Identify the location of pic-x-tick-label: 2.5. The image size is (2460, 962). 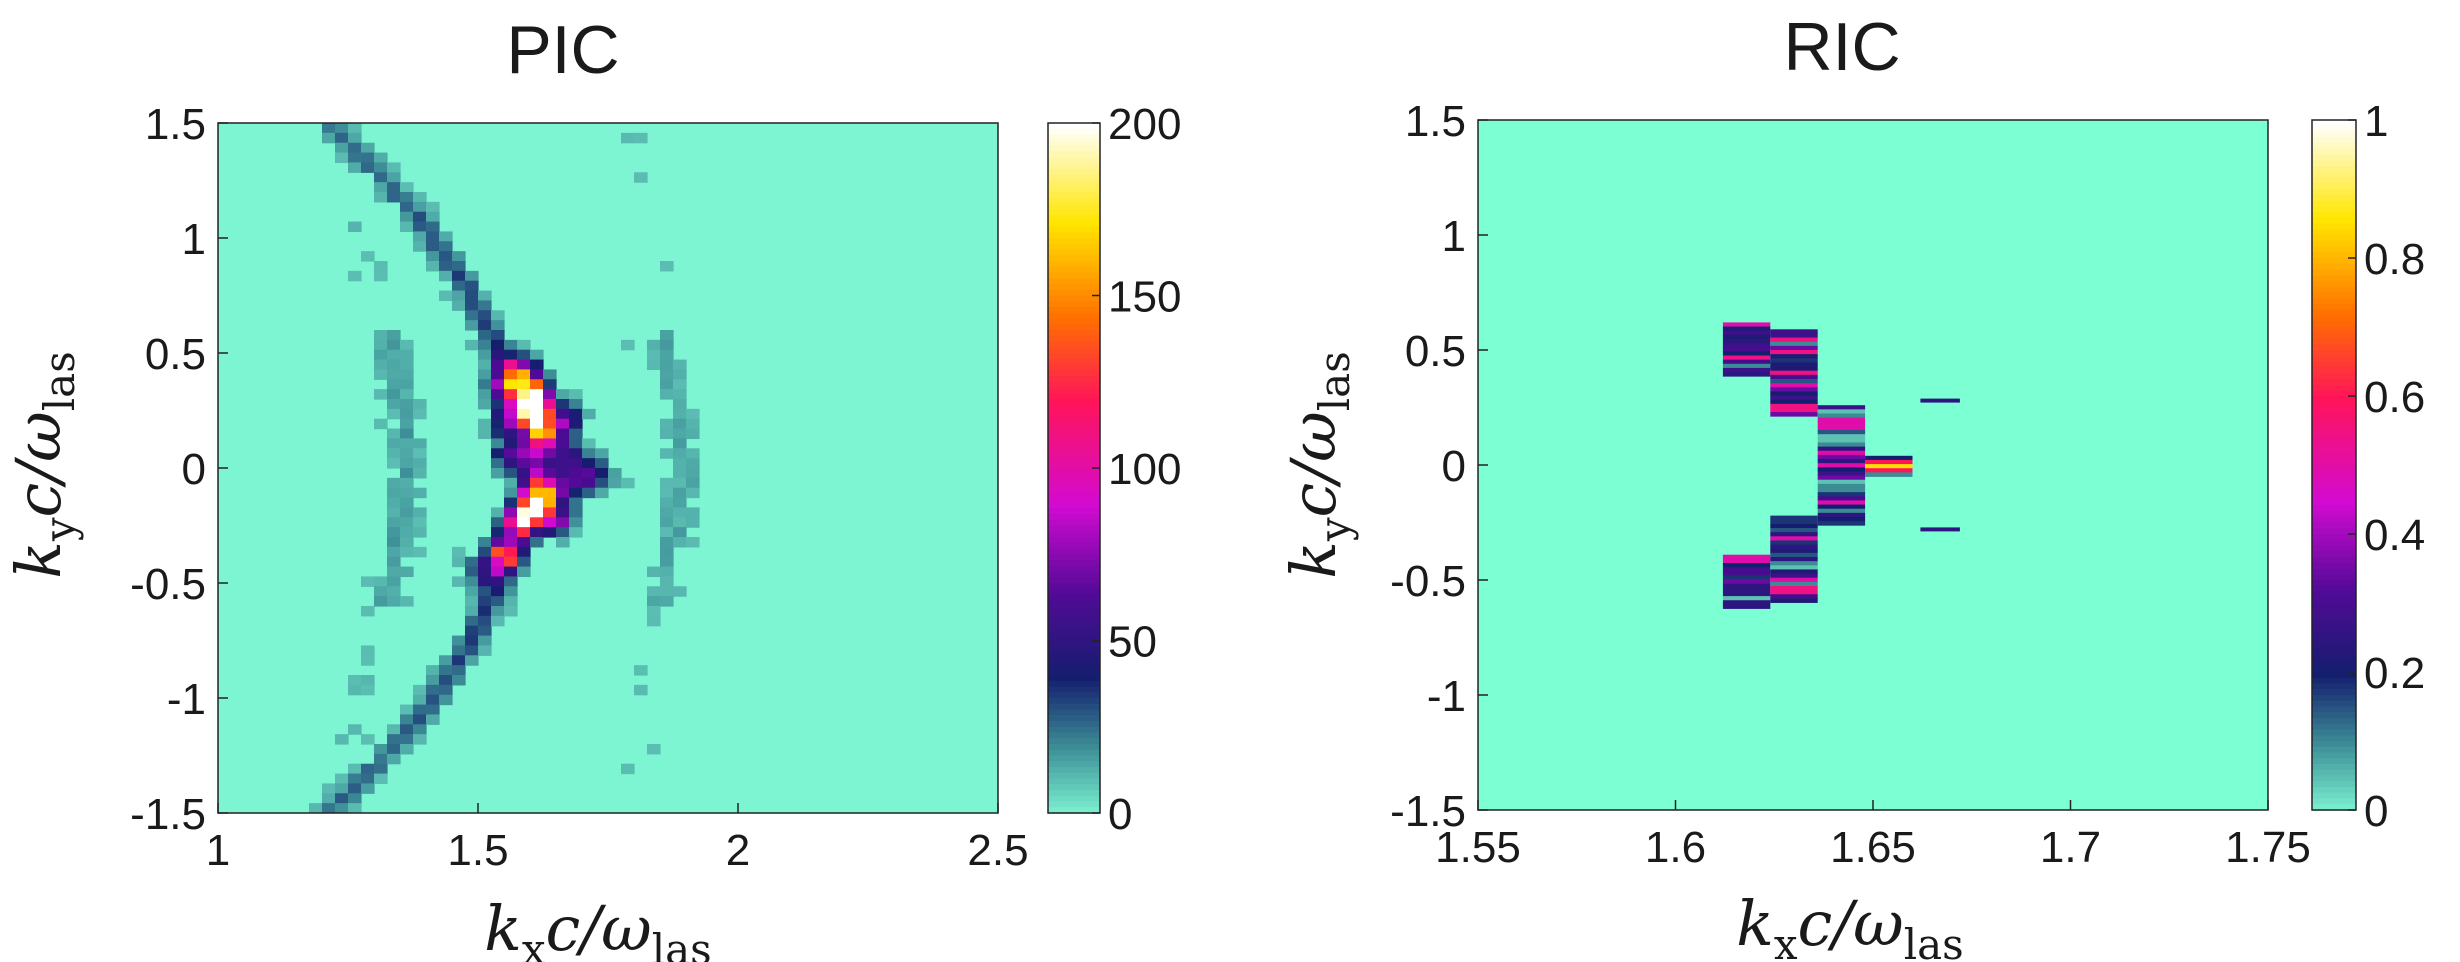
(997, 850).